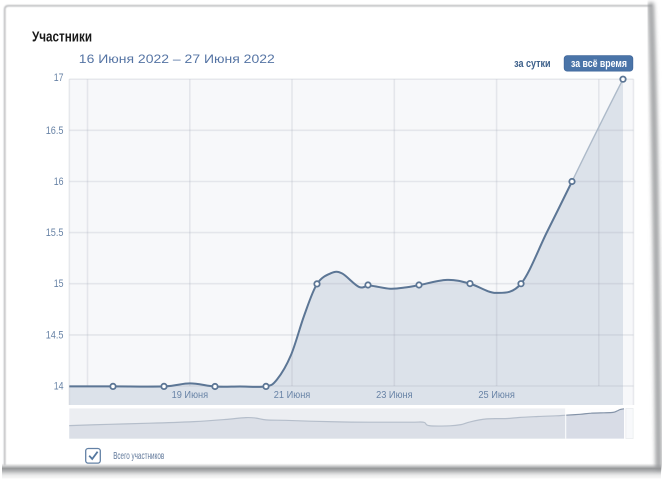 The height and width of the screenshot is (482, 670). What do you see at coordinates (292, 395) in the screenshot?
I see `svg-text: 21 Июня` at bounding box center [292, 395].